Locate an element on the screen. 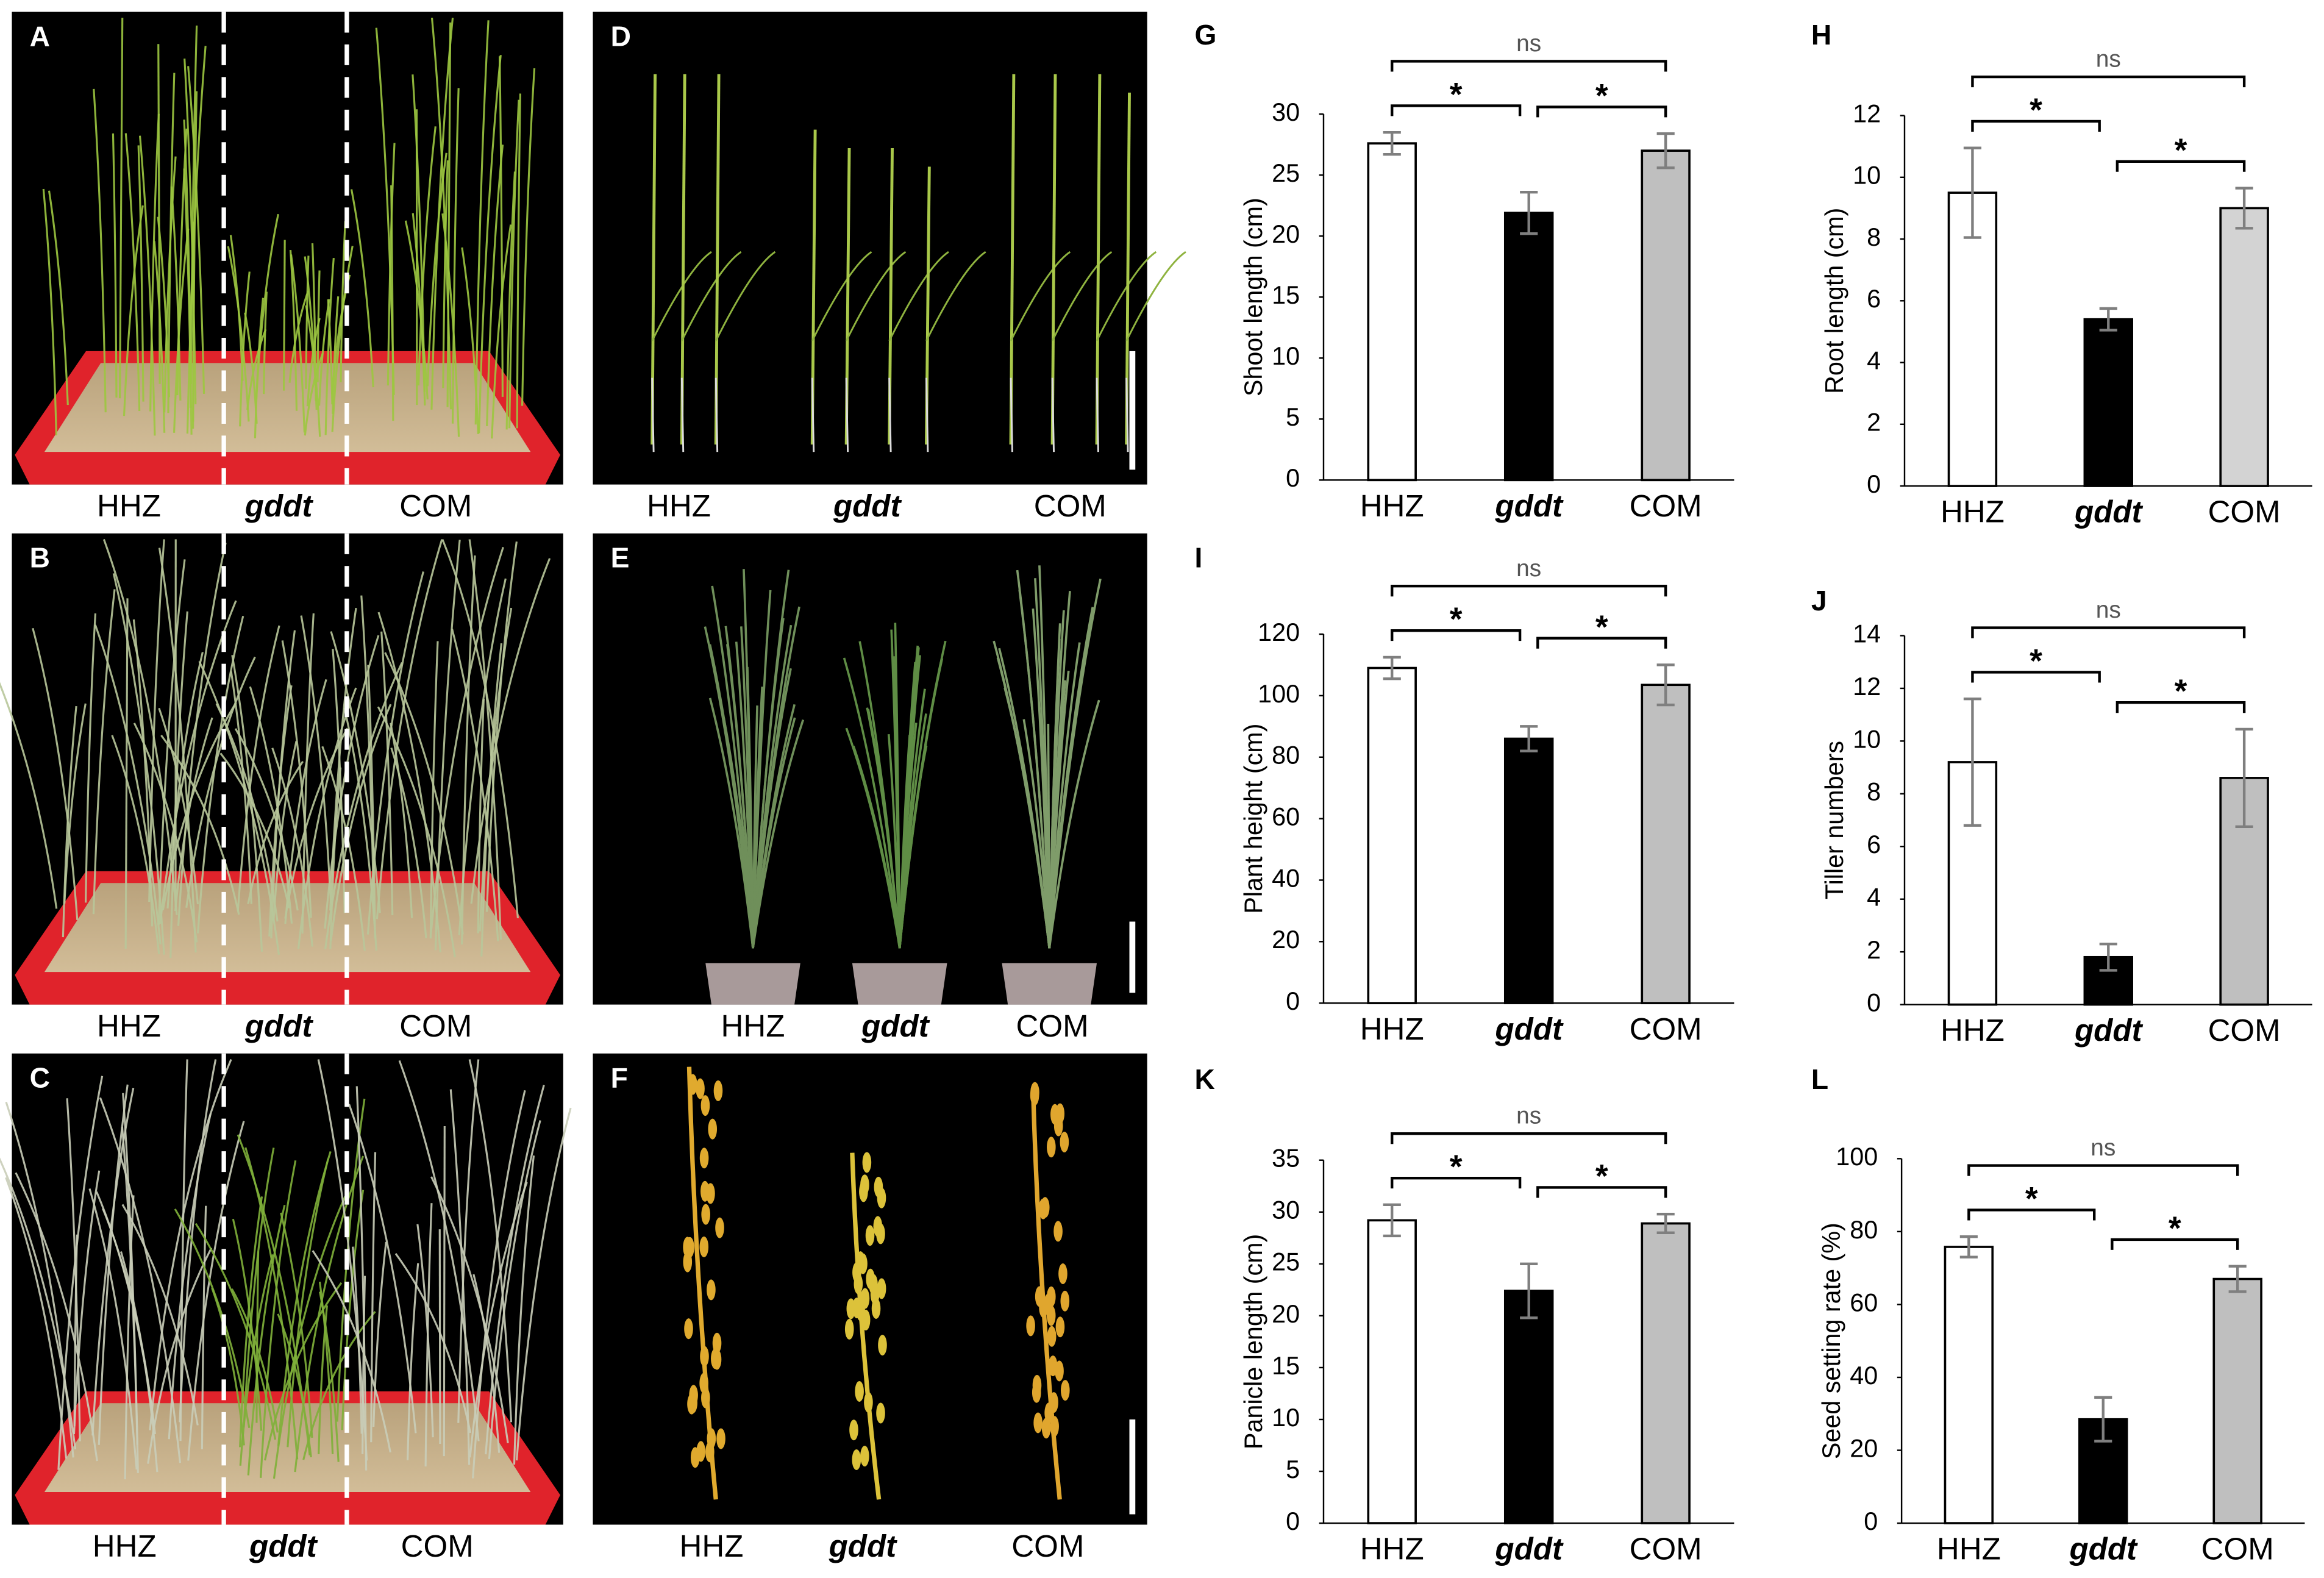  y-tick-label: 60 is located at coordinates (1286, 817).